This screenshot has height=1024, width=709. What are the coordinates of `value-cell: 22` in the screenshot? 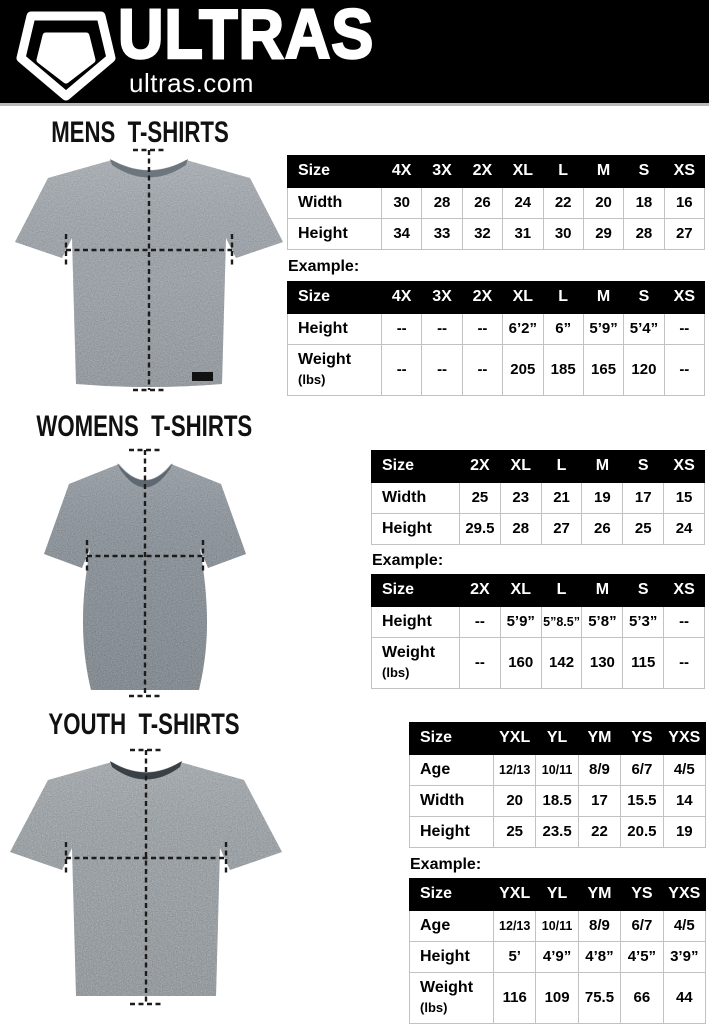 It's located at (599, 832).